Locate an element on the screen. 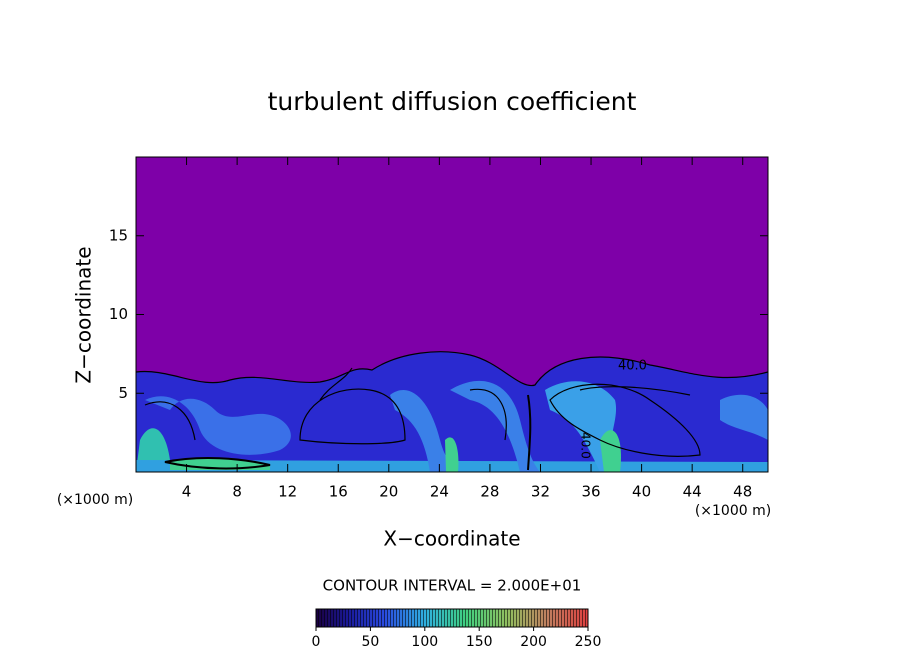 The image size is (904, 658). colorbar-stripes is located at coordinates (452, 618).